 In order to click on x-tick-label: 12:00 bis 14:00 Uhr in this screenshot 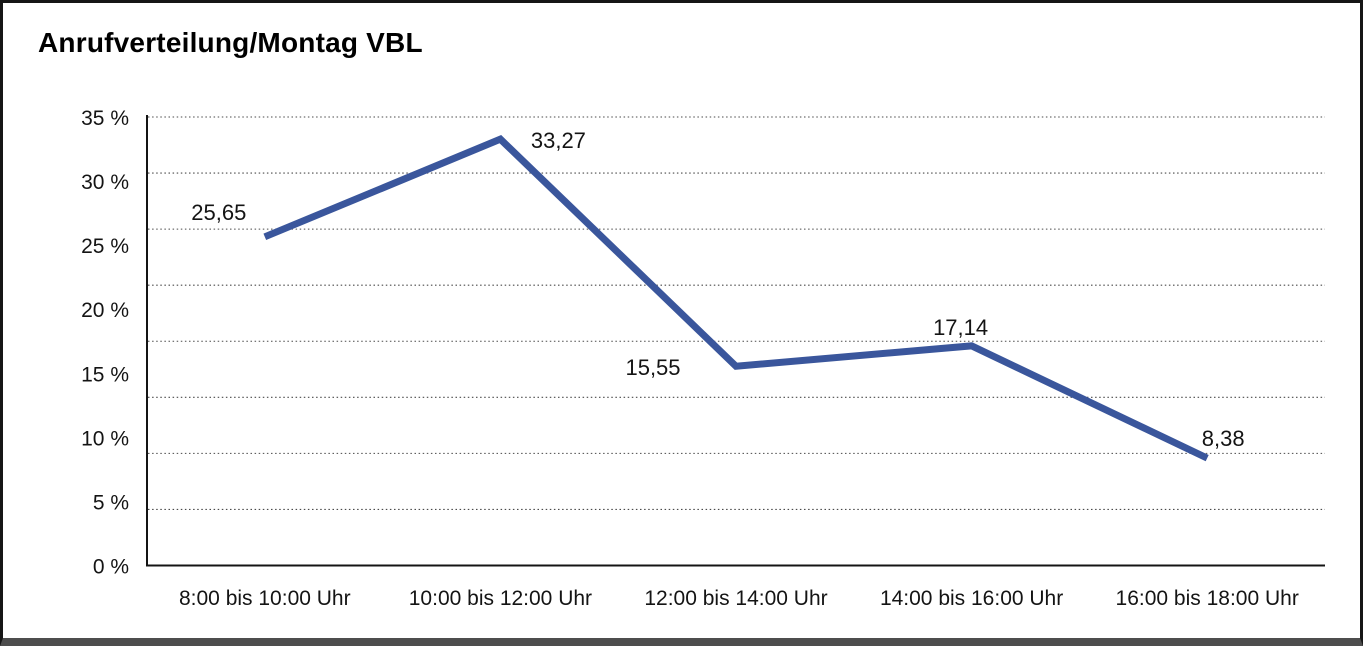, I will do `click(735, 598)`.